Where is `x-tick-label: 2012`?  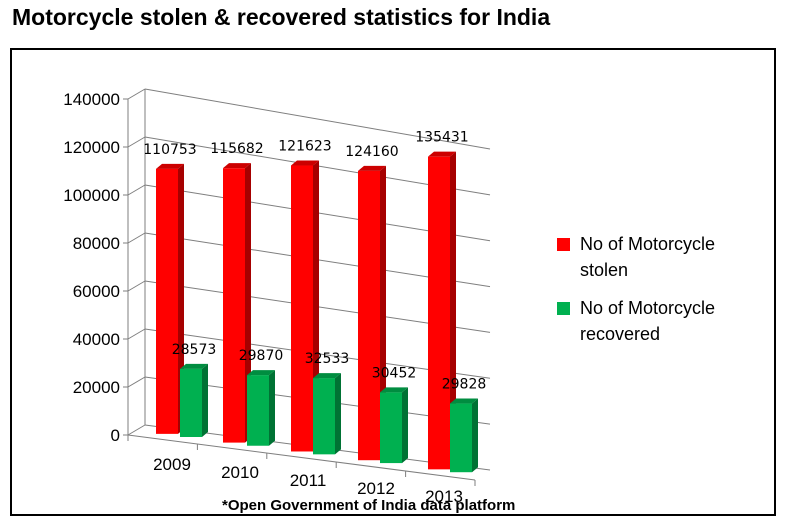
x-tick-label: 2012 is located at coordinates (376, 488).